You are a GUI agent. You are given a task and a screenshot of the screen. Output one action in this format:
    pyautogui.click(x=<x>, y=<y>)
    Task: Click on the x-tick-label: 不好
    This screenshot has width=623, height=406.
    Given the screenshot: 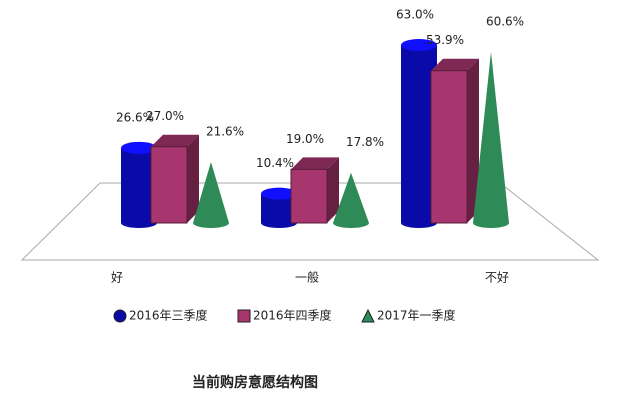 What is the action you would take?
    pyautogui.click(x=497, y=278)
    